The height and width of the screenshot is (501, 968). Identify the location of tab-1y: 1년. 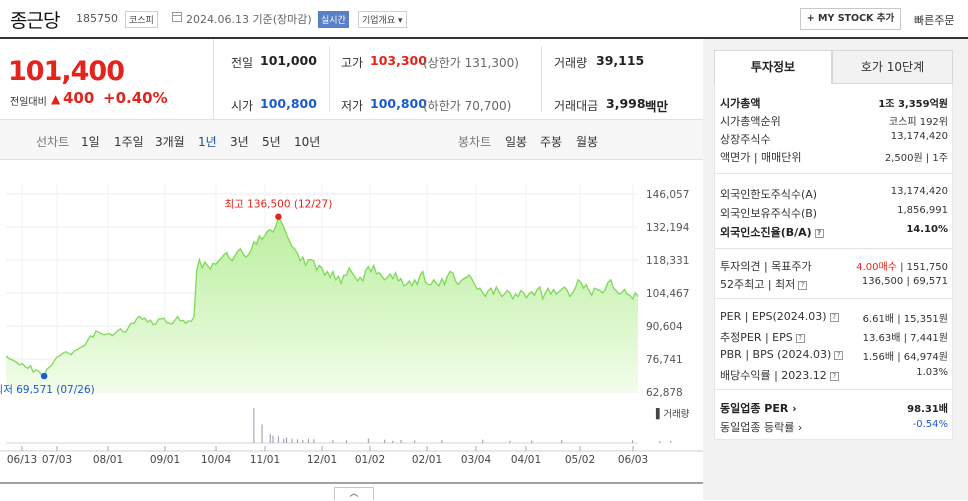
(207, 142).